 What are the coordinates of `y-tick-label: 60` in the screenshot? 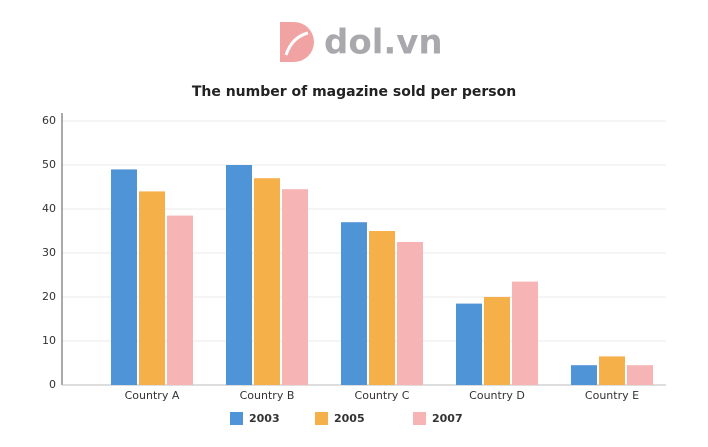 It's located at (49, 120).